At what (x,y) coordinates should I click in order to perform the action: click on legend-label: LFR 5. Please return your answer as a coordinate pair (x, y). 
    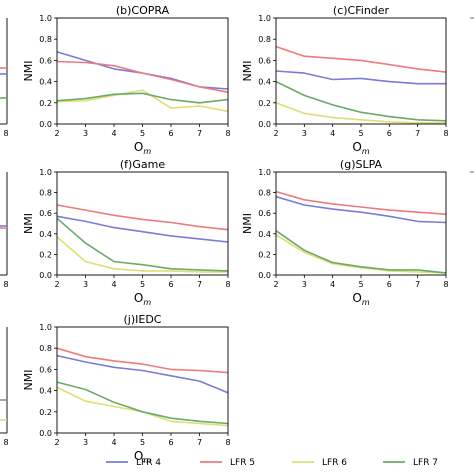
    Looking at the image, I should click on (242, 463).